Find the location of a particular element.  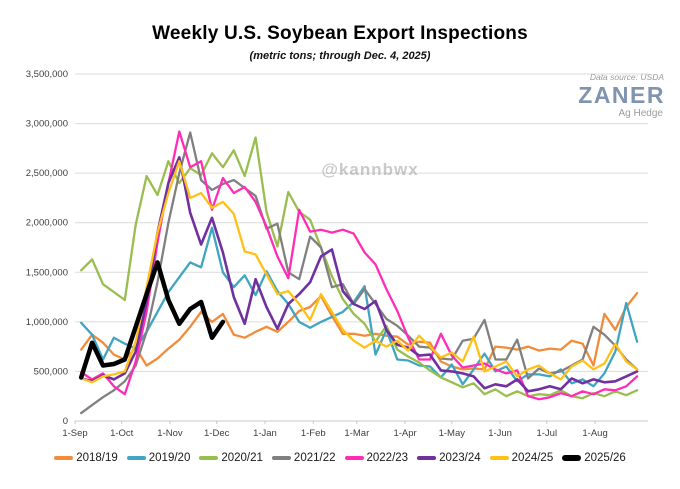

legend-item-2018-19: 2018/19 is located at coordinates (86, 458).